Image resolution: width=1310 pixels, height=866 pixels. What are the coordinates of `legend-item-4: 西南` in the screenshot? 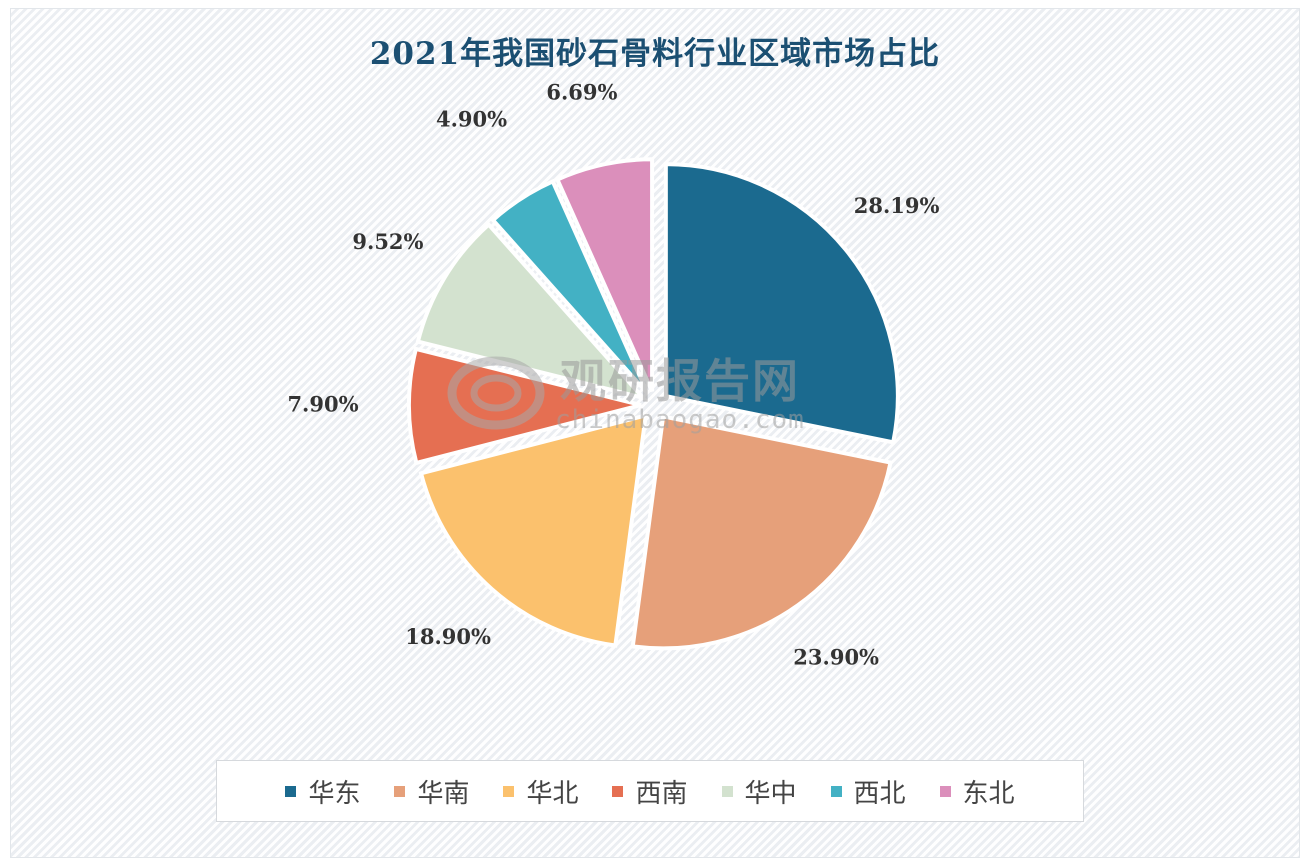 It's located at (650, 791).